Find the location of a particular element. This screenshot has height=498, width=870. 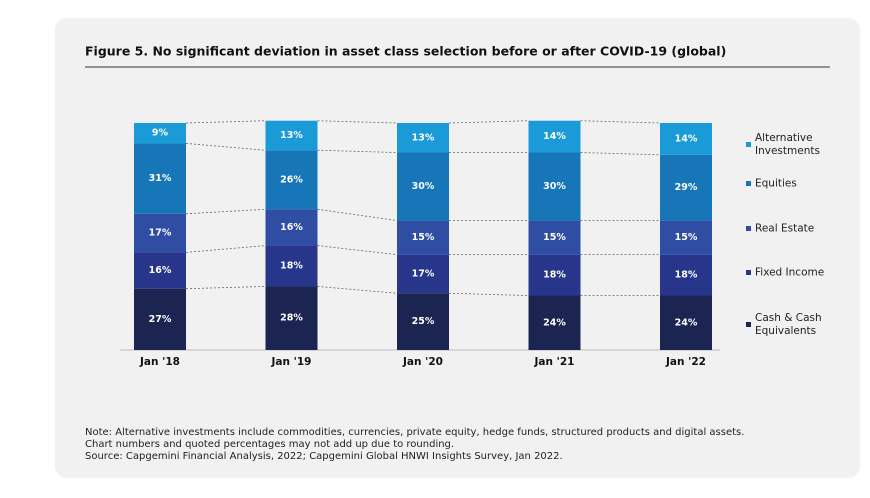

value-label: 27% is located at coordinates (160, 319).